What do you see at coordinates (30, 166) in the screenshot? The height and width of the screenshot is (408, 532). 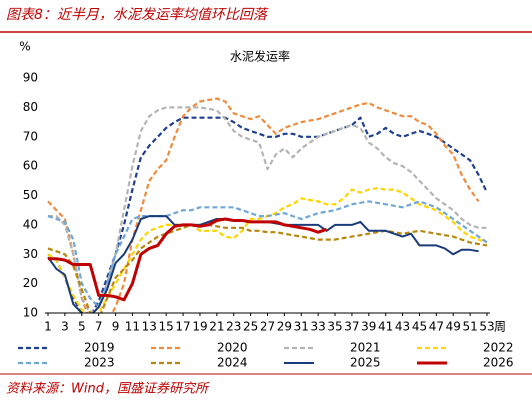 I see `y-tick-label: 60` at bounding box center [30, 166].